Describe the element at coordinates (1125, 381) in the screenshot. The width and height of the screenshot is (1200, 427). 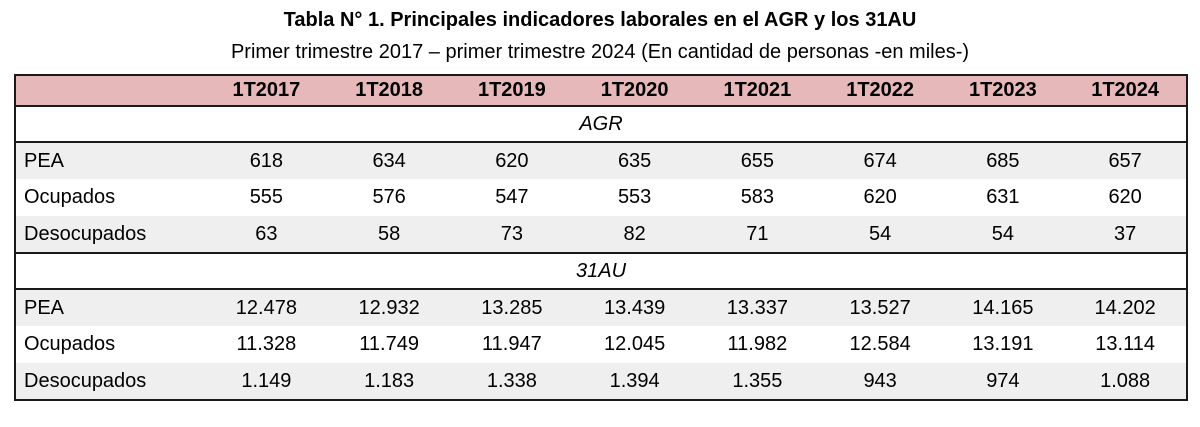
I see `value-cell: 1.088` at that location.